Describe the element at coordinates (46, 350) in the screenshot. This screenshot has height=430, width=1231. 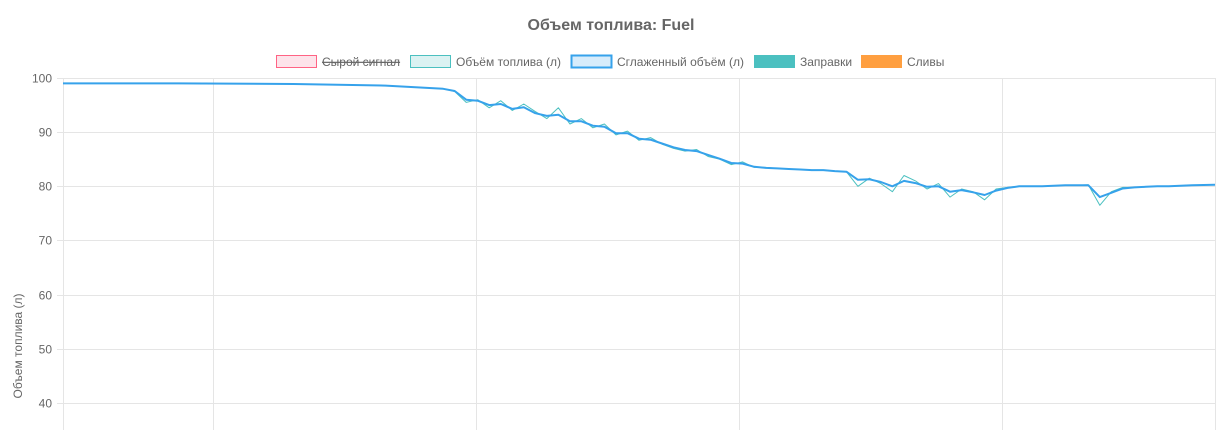
I see `y-tick-label: 50` at that location.